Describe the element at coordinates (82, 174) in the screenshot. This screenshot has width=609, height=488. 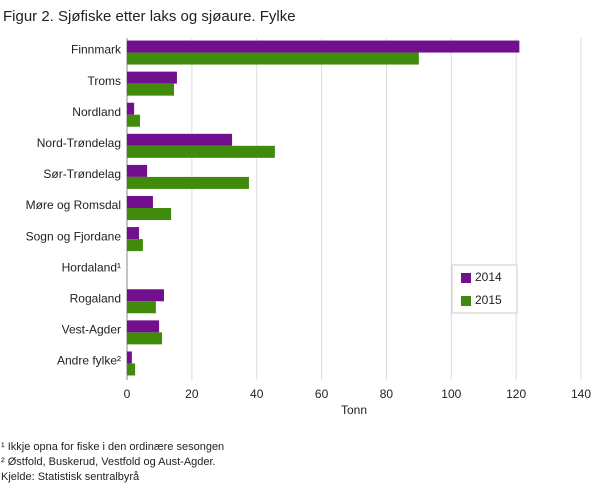
I see `y-tick-label: Sør-Trøndelag` at that location.